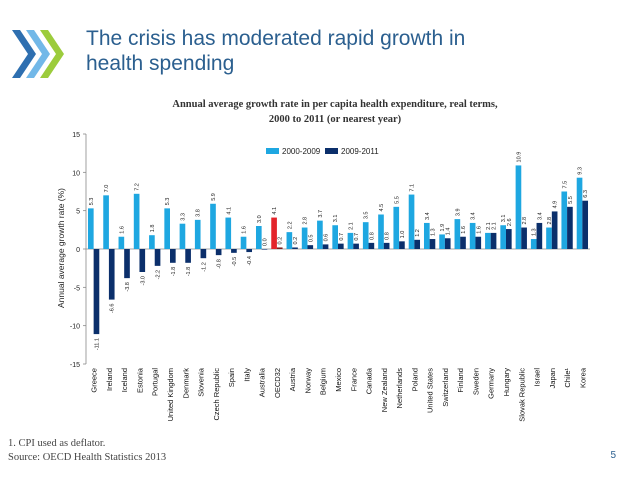  I want to click on bar-2000-2009-austria, so click(289, 240).